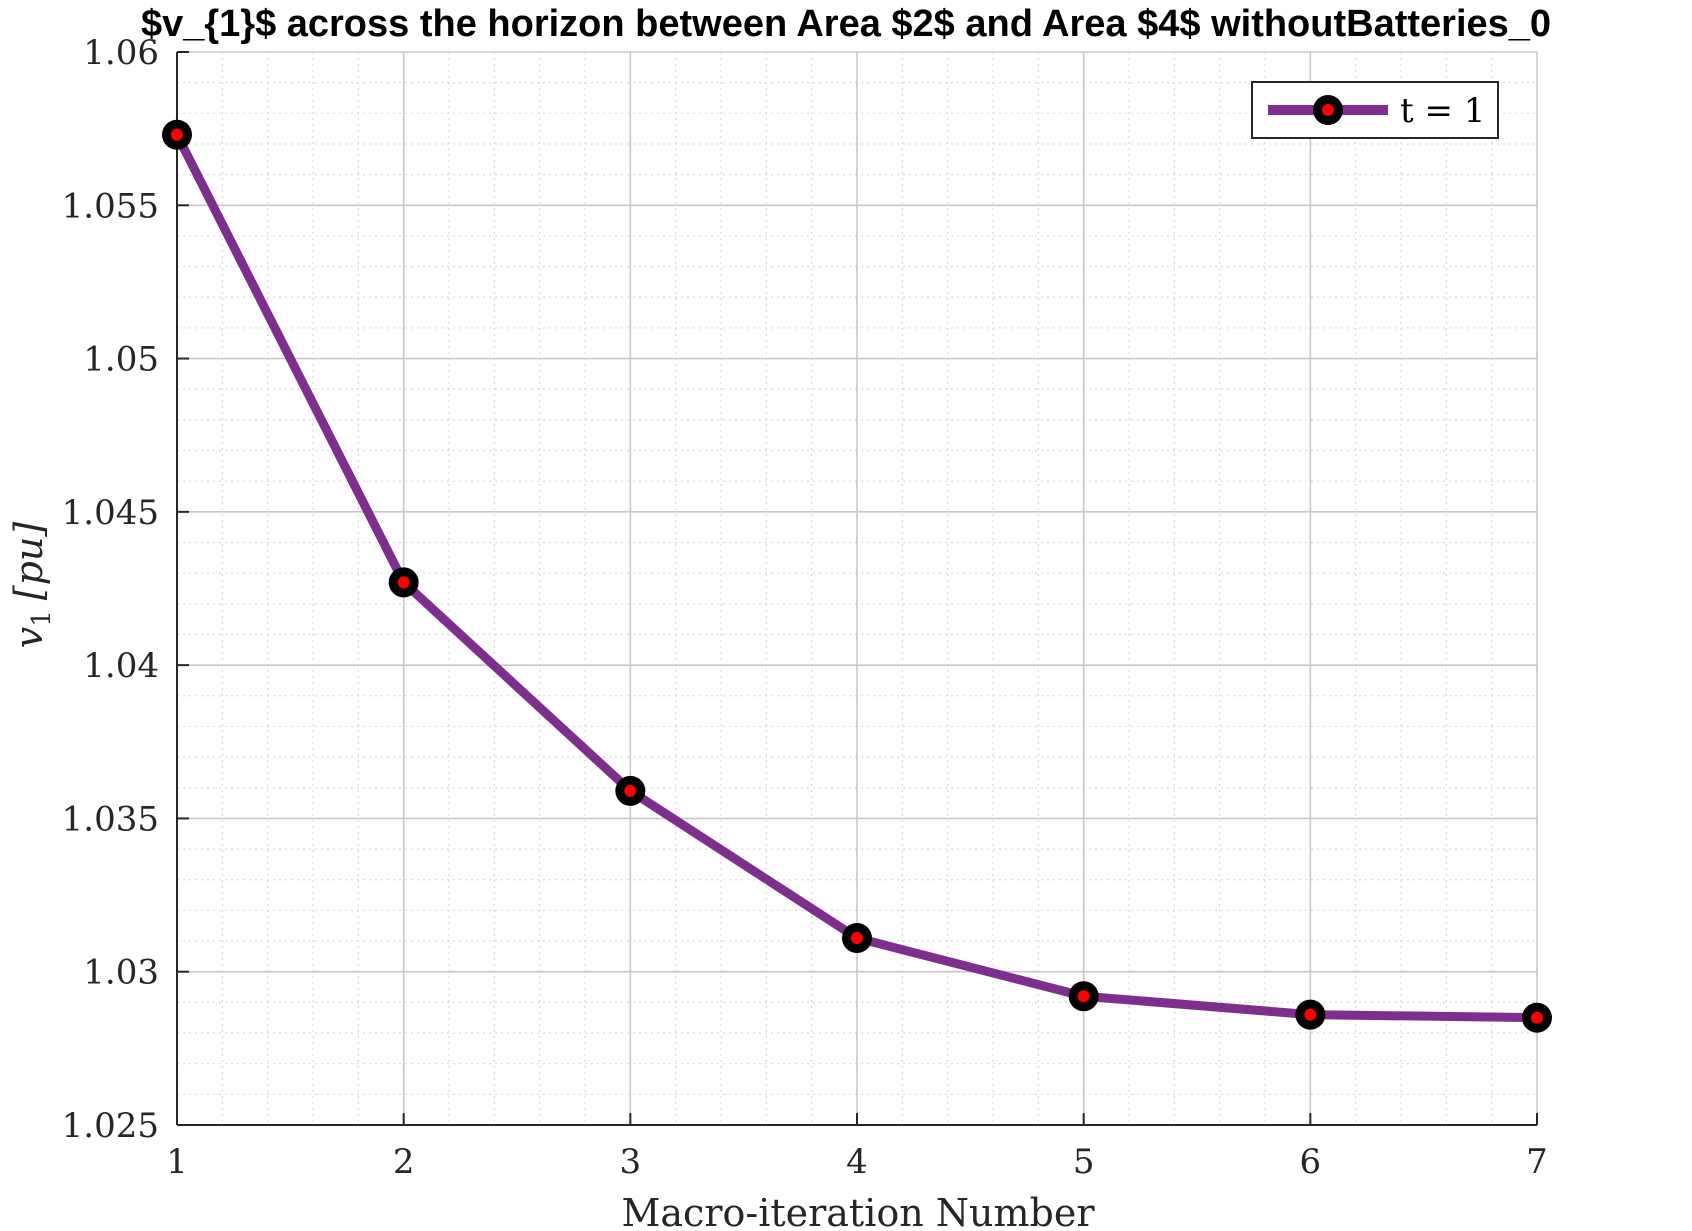  Describe the element at coordinates (110, 589) in the screenshot. I see `y-tick-labels: 1.025 1.03 1.035 1.04 1.045 1.05 1.055 1.06` at that location.